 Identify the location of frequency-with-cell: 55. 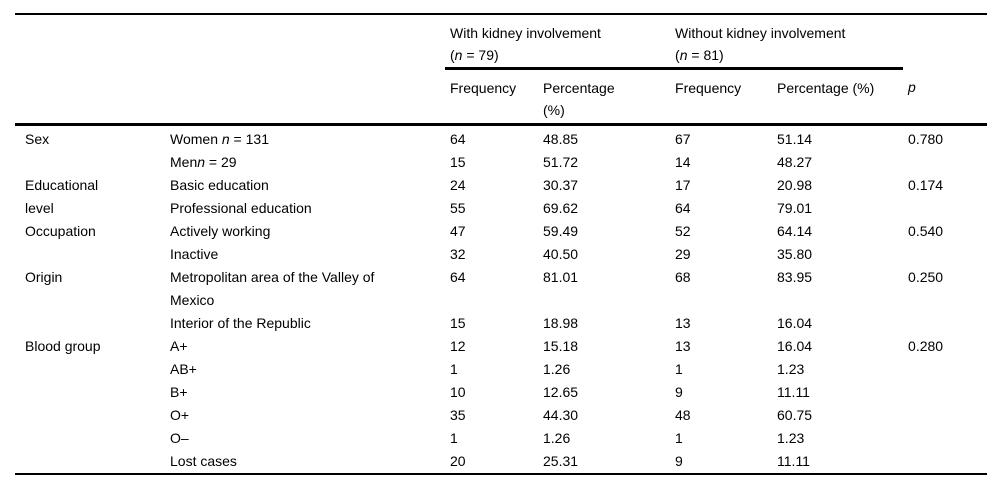
(458, 208).